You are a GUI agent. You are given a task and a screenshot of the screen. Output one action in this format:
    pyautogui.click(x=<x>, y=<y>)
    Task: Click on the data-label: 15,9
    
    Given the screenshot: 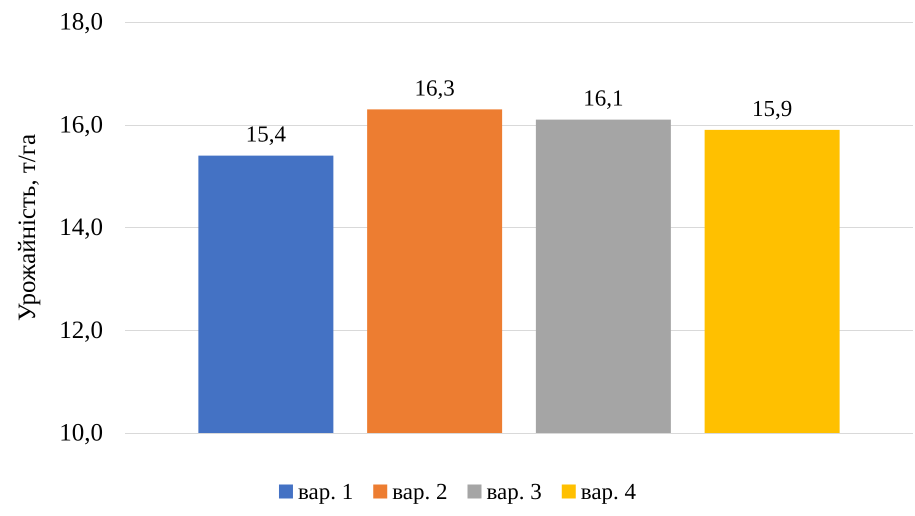 What is the action you would take?
    pyautogui.click(x=772, y=108)
    